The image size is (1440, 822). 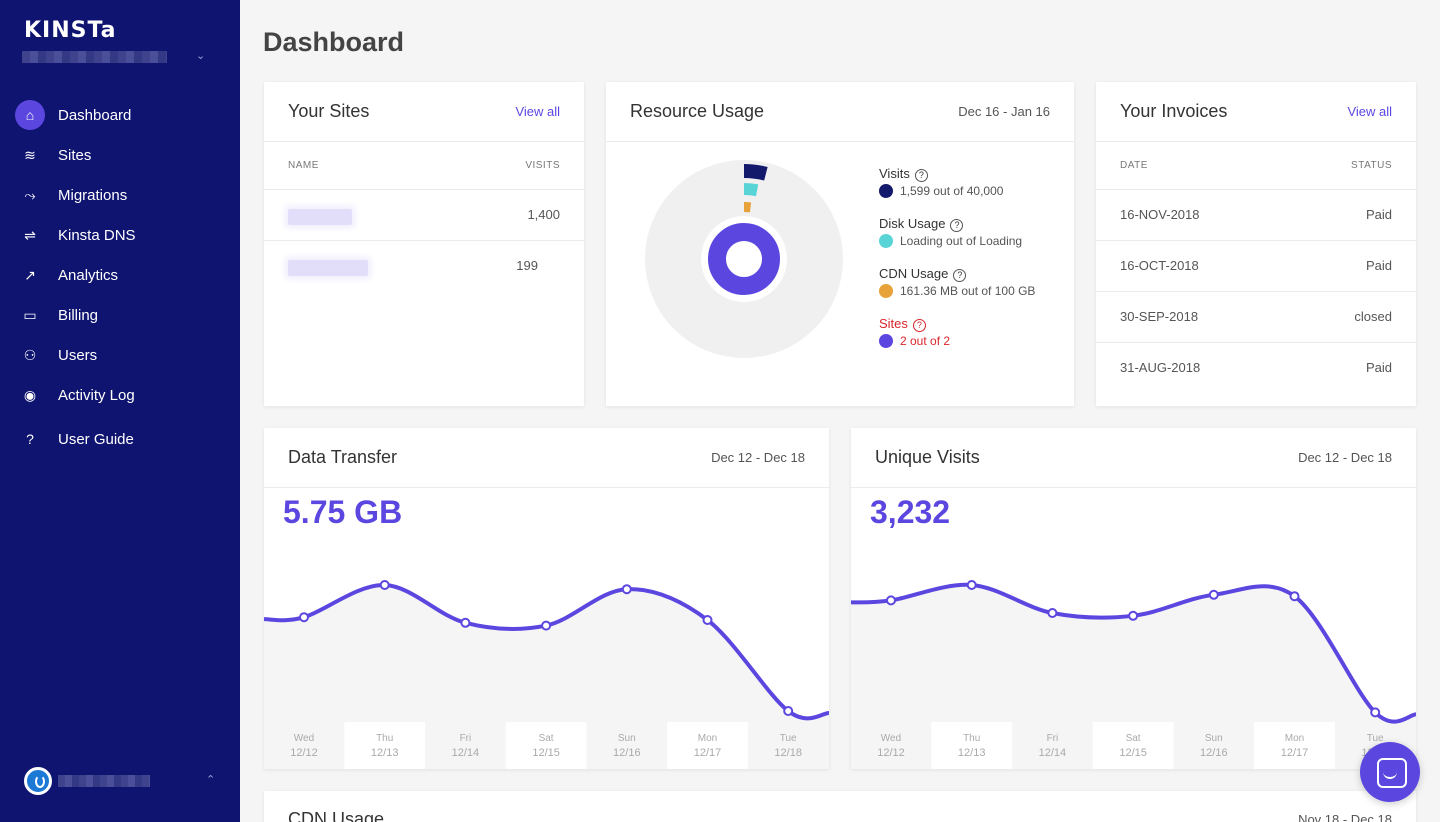 I want to click on invoice-status: Paid, so click(x=1378, y=214).